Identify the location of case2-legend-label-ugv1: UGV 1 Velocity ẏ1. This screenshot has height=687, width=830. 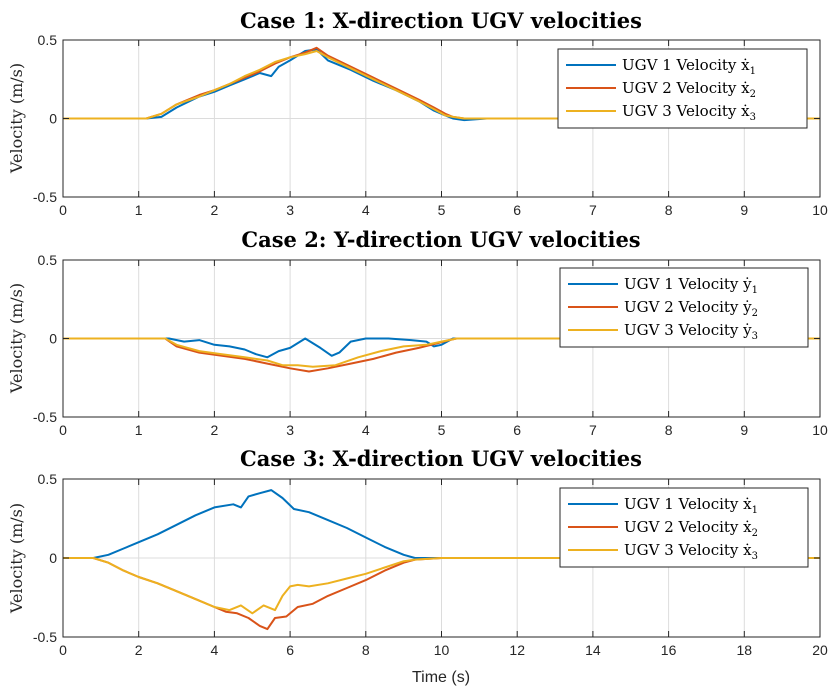
(691, 285).